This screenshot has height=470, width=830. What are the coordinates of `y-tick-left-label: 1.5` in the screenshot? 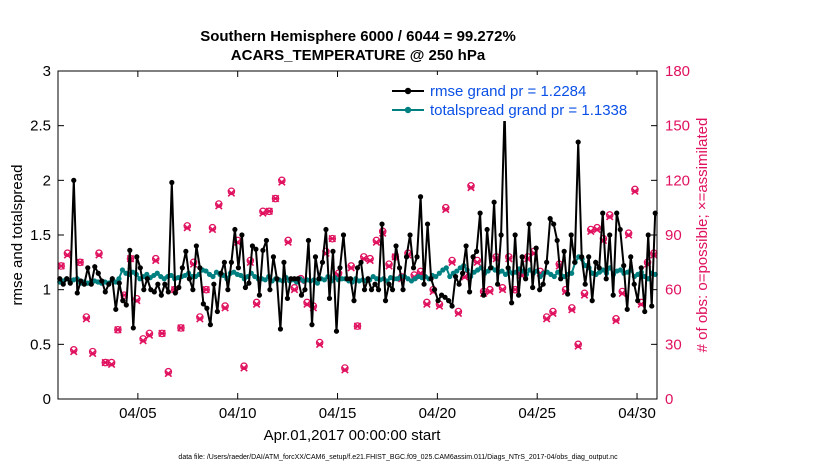 It's located at (40, 235).